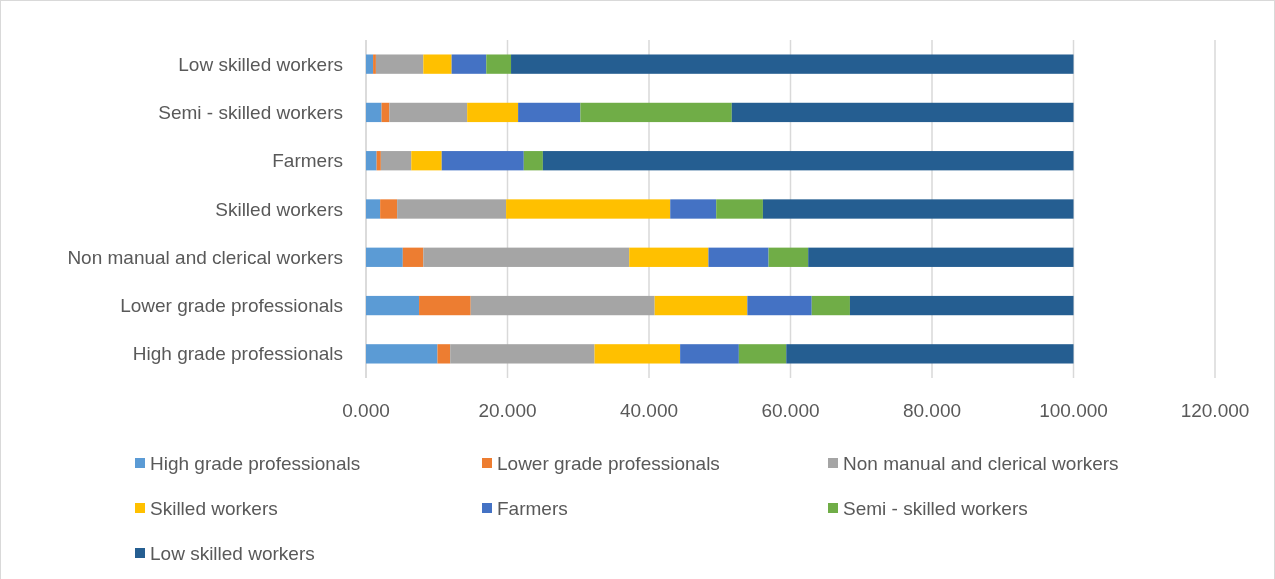 This screenshot has width=1275, height=579. I want to click on y-tick-label: Low skilled workers, so click(260, 64).